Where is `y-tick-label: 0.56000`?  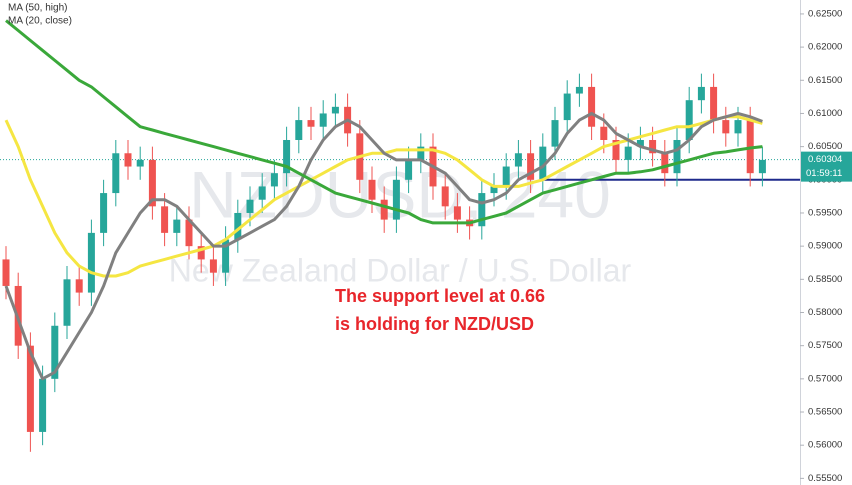
y-tick-label: 0.56000 is located at coordinates (825, 445).